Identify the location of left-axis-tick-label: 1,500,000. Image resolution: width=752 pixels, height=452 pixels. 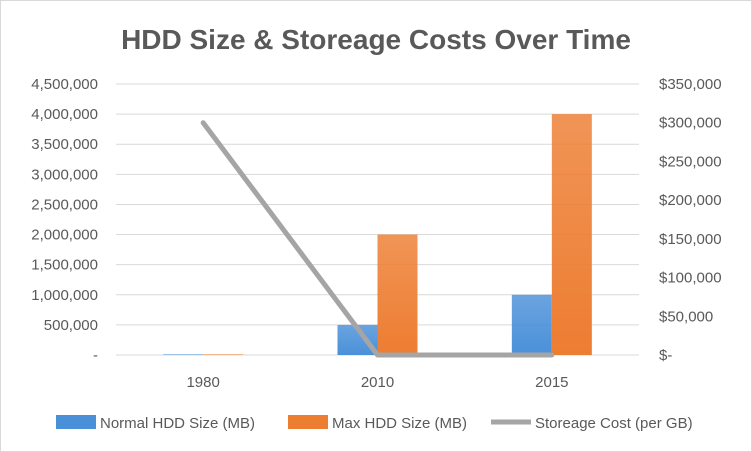
(64, 265).